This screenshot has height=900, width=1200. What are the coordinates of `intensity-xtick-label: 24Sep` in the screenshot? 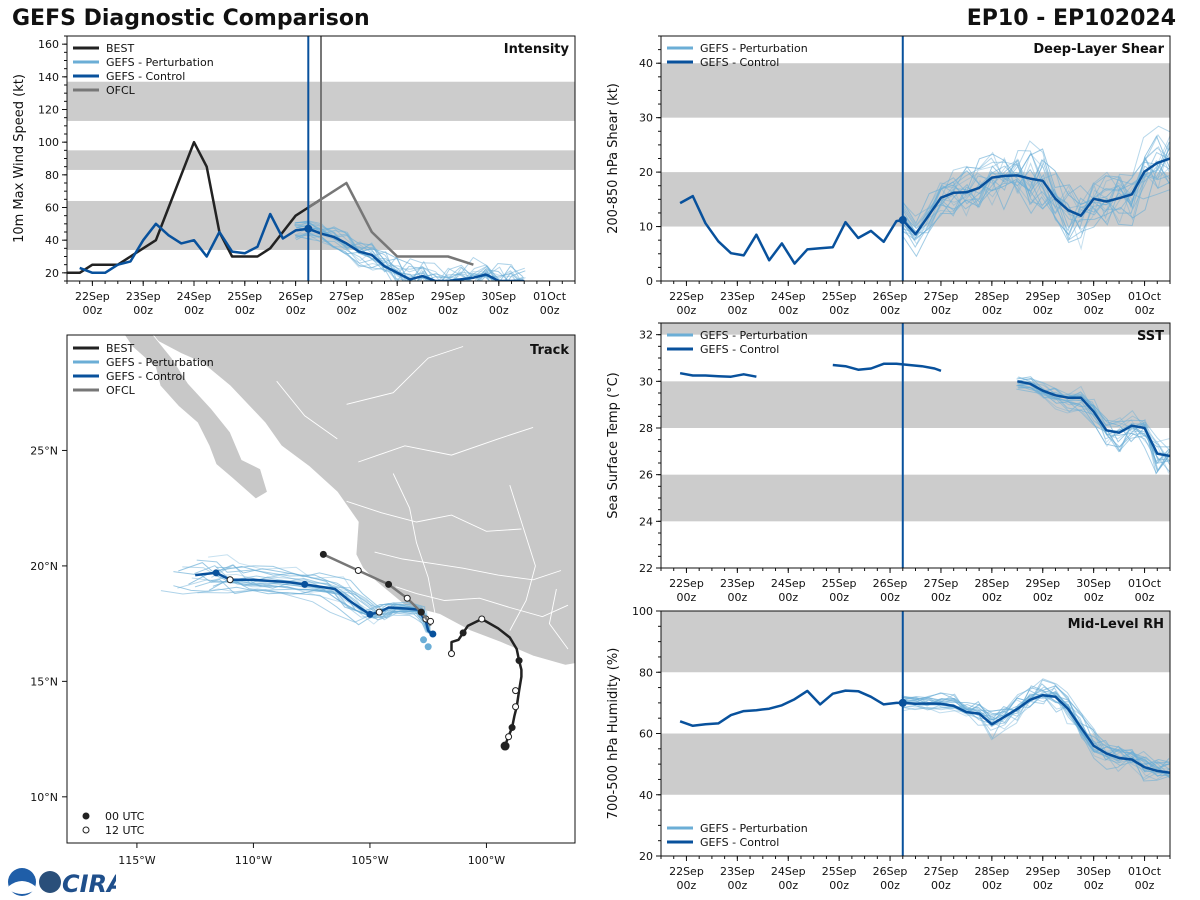 It's located at (194, 296).